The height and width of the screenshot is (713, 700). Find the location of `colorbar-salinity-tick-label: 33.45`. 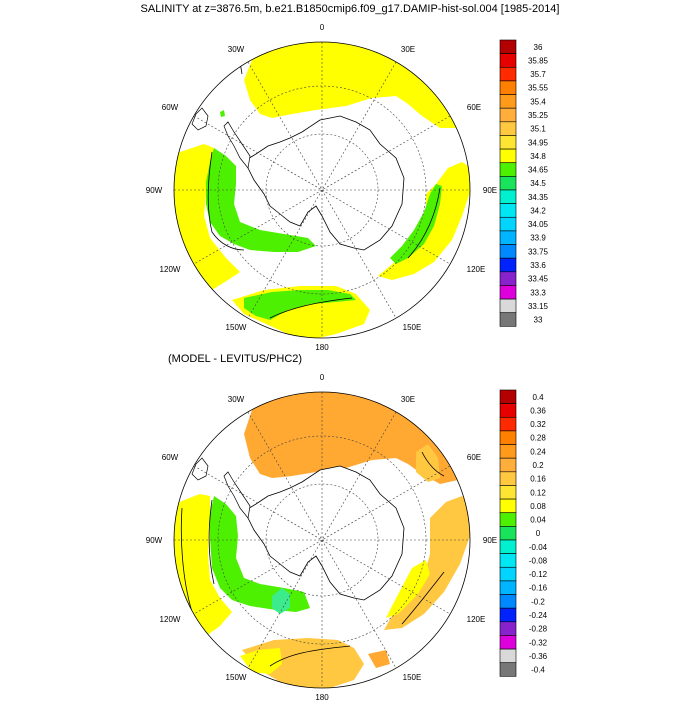

colorbar-salinity-tick-label: 33.45 is located at coordinates (538, 279).